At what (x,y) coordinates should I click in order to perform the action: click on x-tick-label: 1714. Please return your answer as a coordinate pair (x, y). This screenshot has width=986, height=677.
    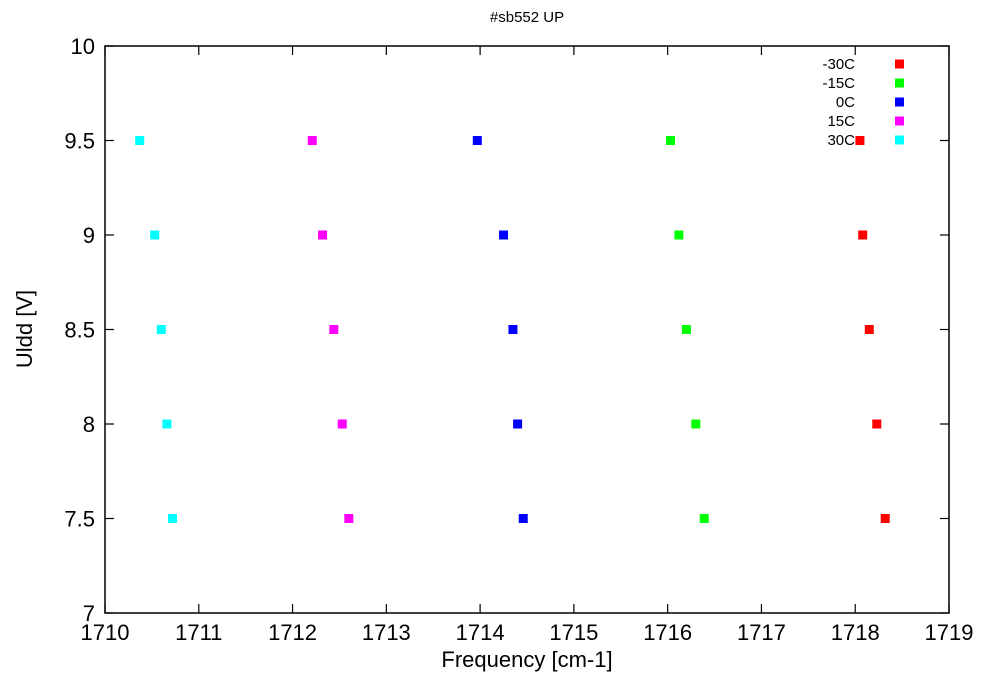
    Looking at the image, I should click on (480, 632).